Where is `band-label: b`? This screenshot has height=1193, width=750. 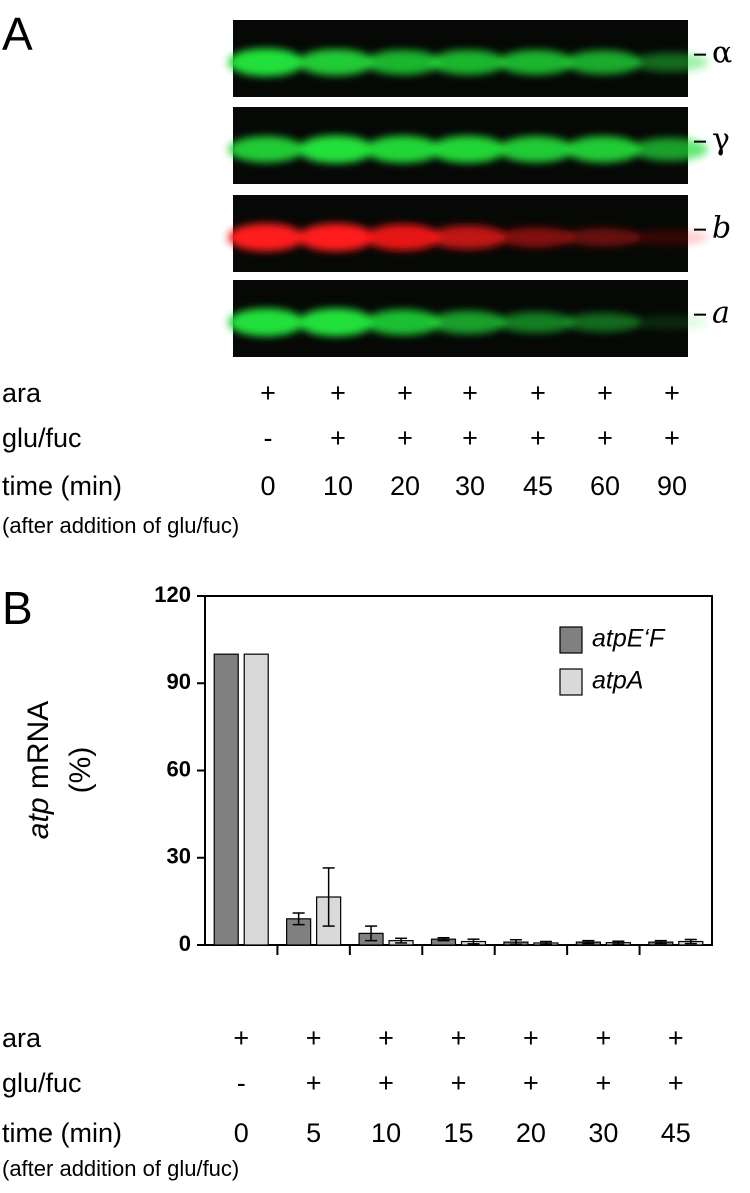
band-label: b is located at coordinates (721, 228).